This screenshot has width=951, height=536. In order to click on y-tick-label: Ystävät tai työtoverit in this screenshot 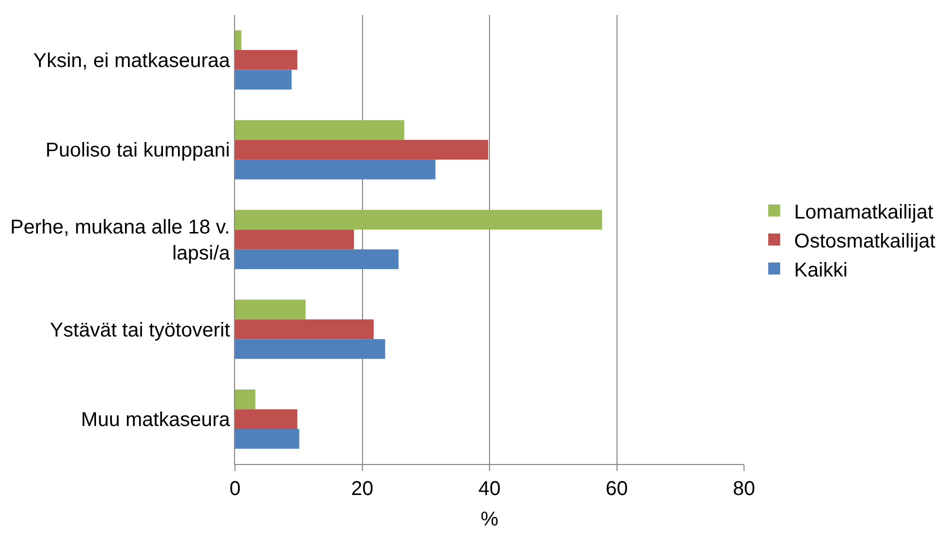, I will do `click(140, 330)`.